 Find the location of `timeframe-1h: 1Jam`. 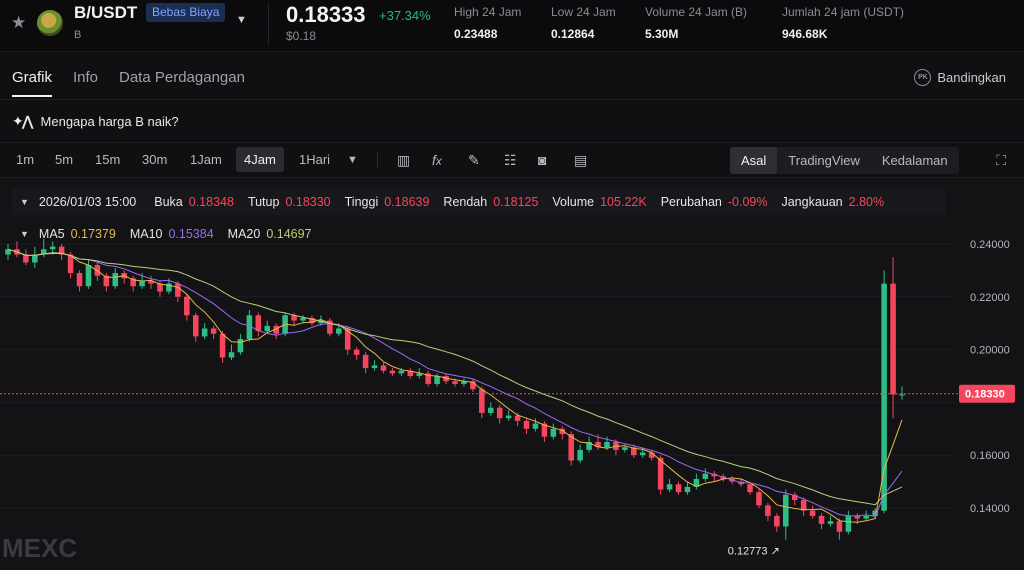

timeframe-1h: 1Jam is located at coordinates (206, 159).